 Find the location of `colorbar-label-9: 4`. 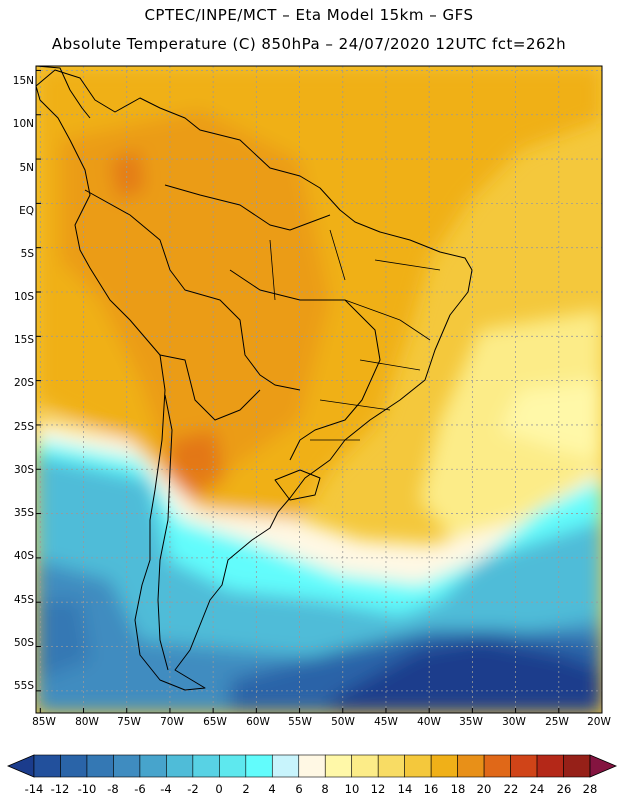

colorbar-label-9: 4 is located at coordinates (272, 789).